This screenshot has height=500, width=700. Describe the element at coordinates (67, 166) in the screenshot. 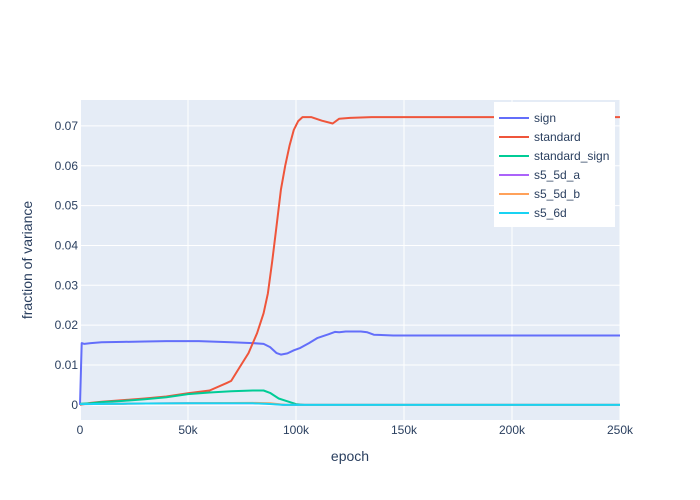

I see `y-tick-label: 0.06` at that location.